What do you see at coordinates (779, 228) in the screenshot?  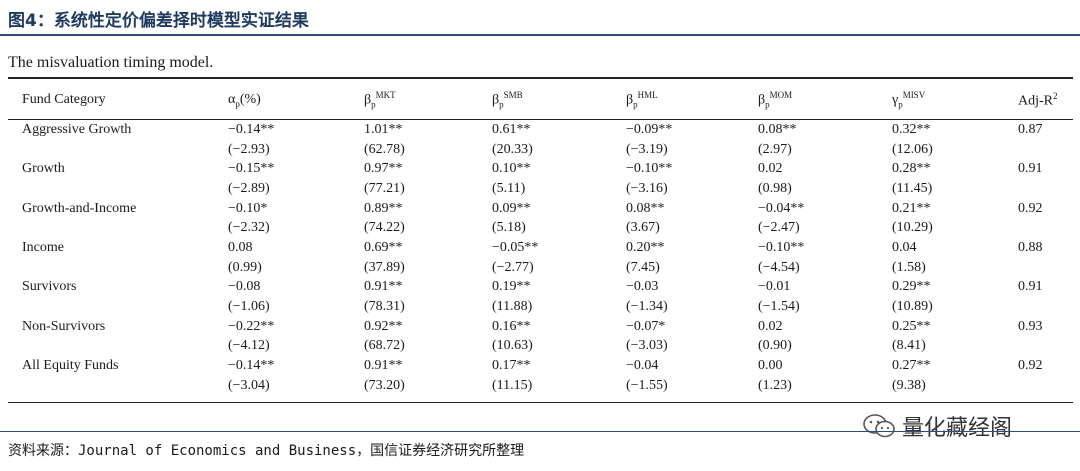 I see `tstat-cell: (−2.47)` at bounding box center [779, 228].